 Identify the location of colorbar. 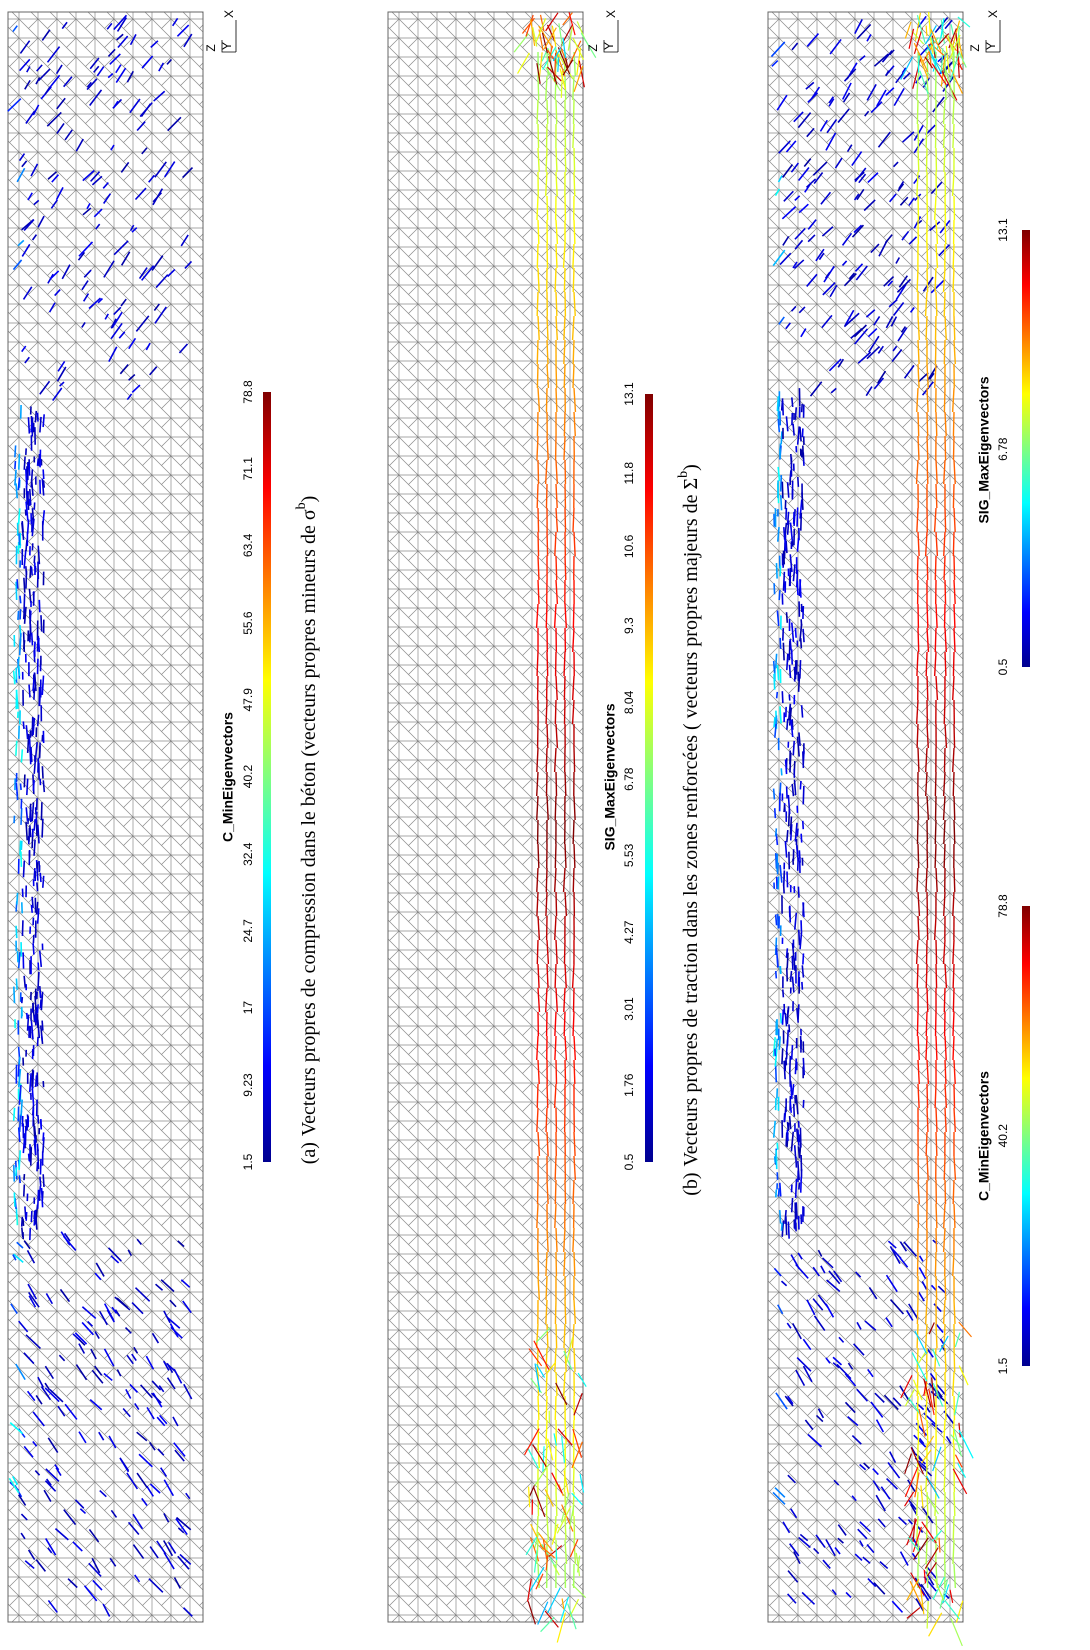
(267, 777).